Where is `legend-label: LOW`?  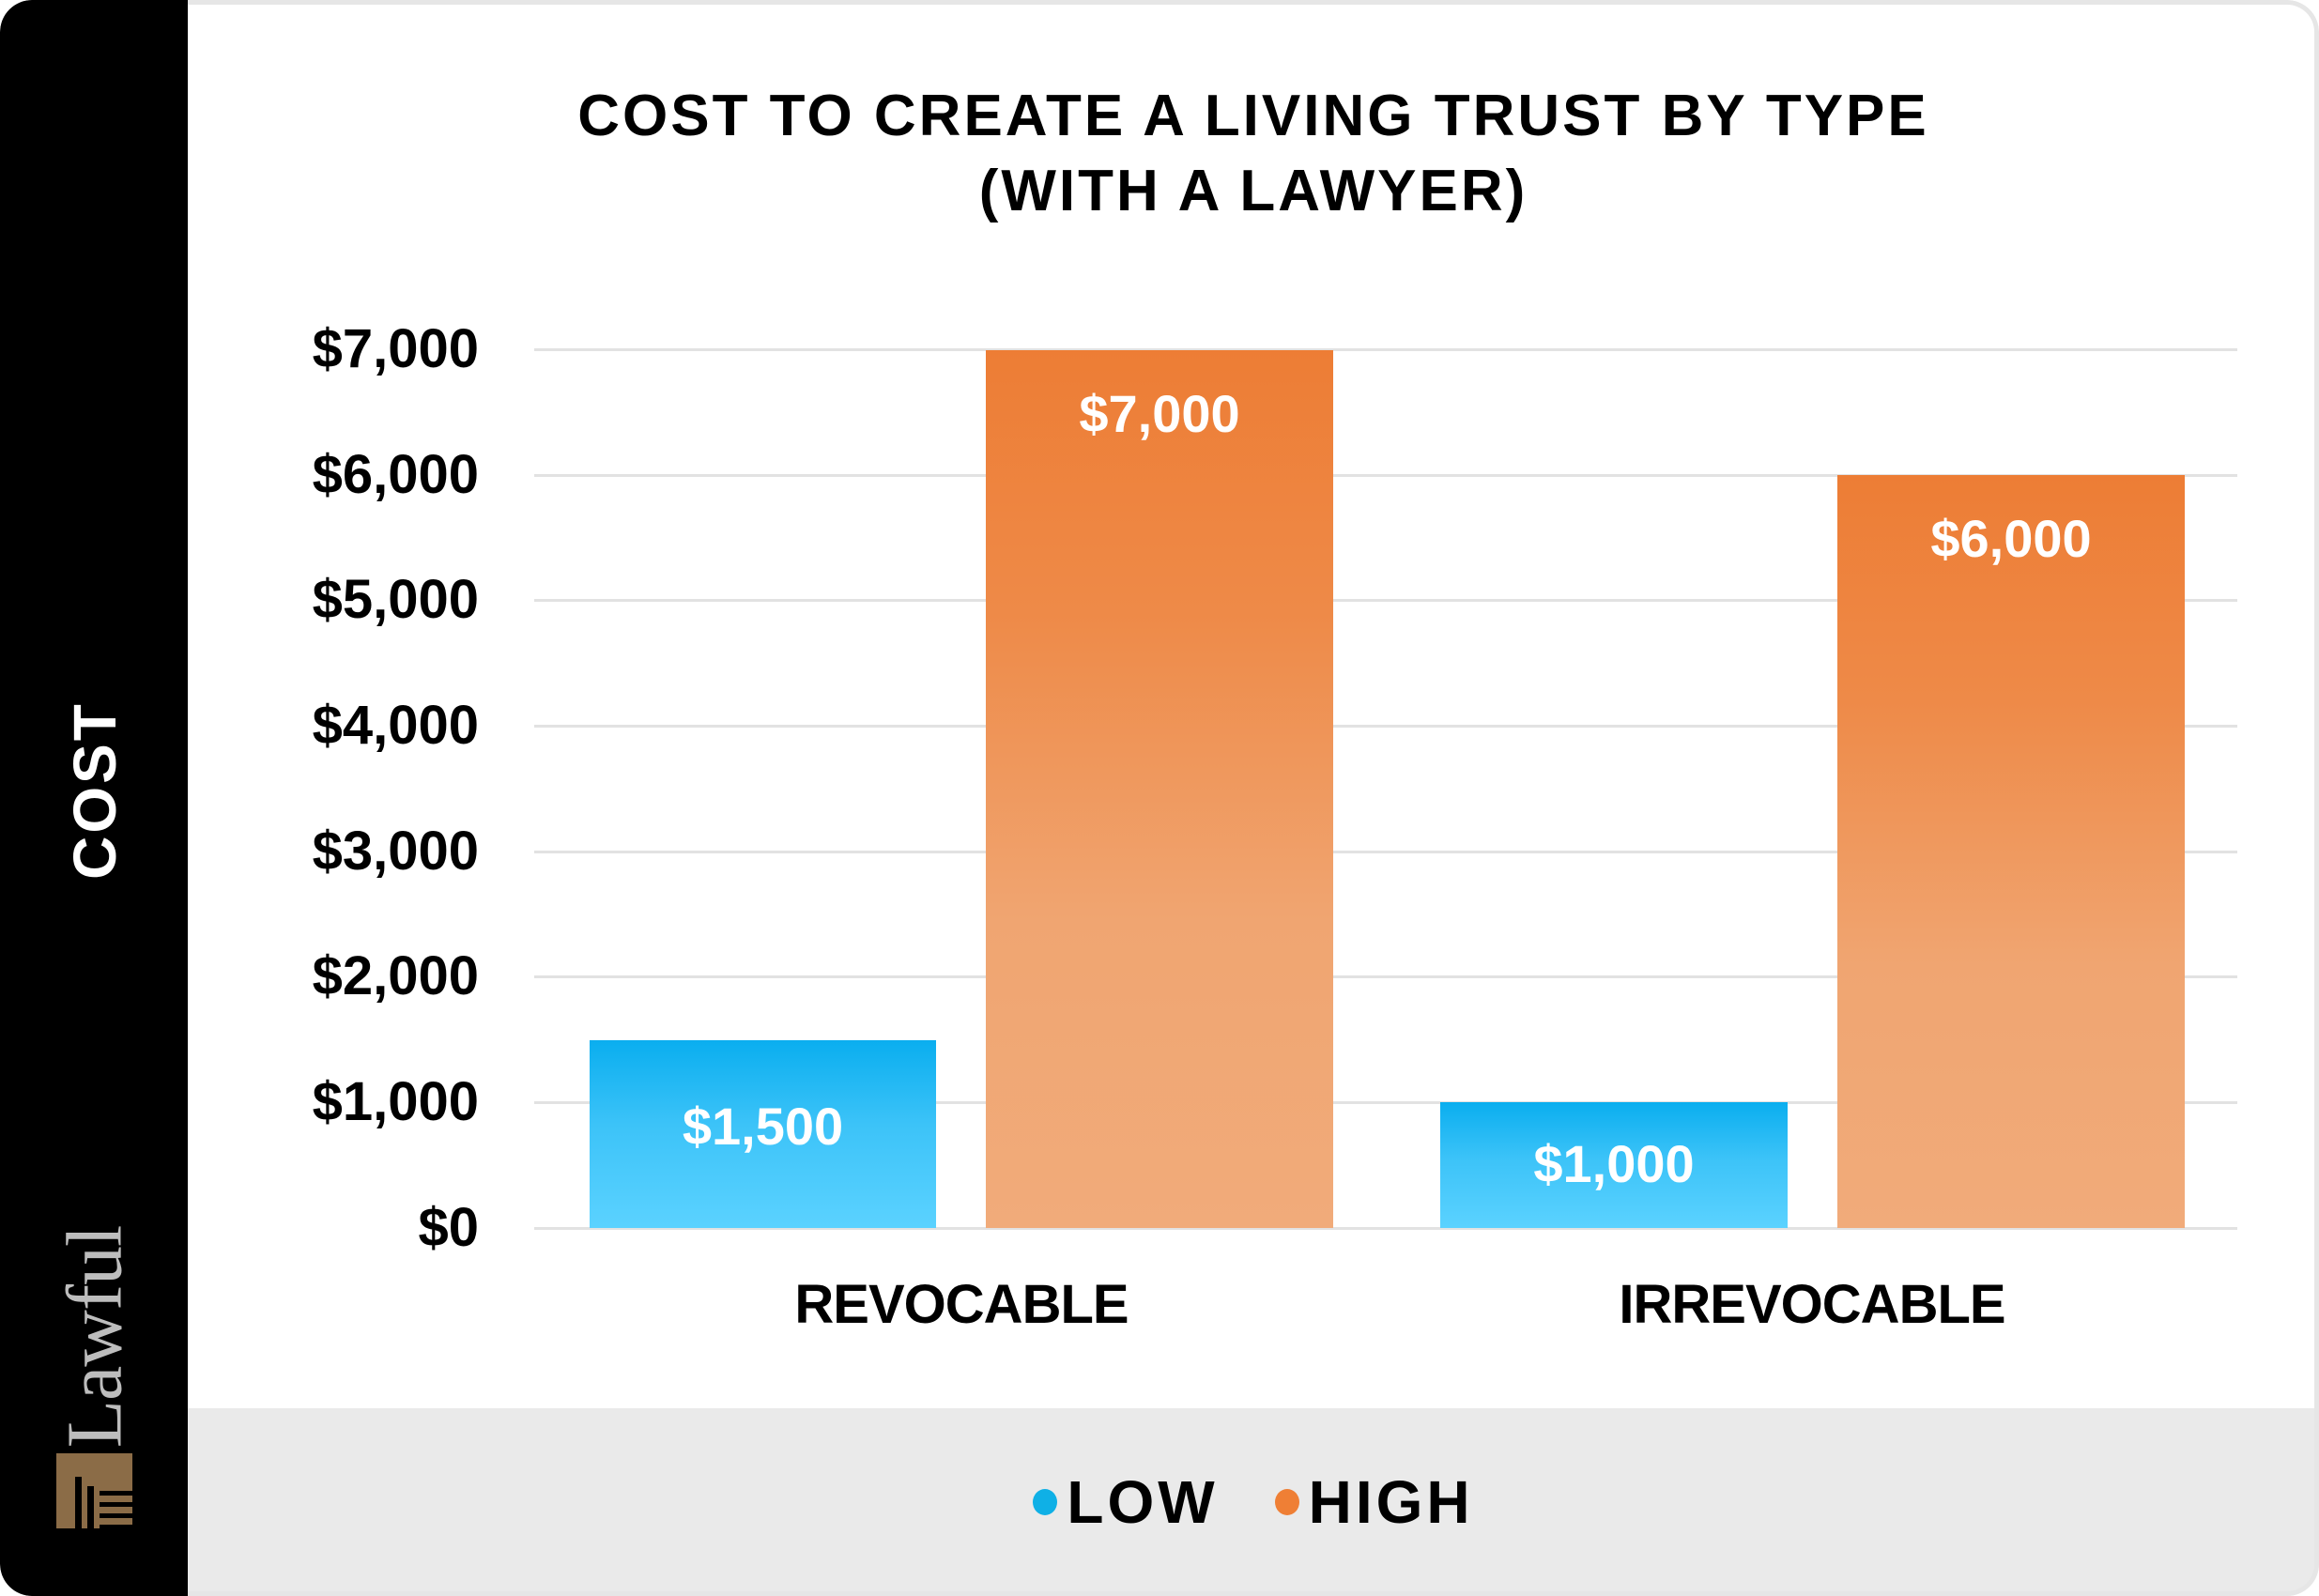 legend-label: LOW is located at coordinates (1143, 1502).